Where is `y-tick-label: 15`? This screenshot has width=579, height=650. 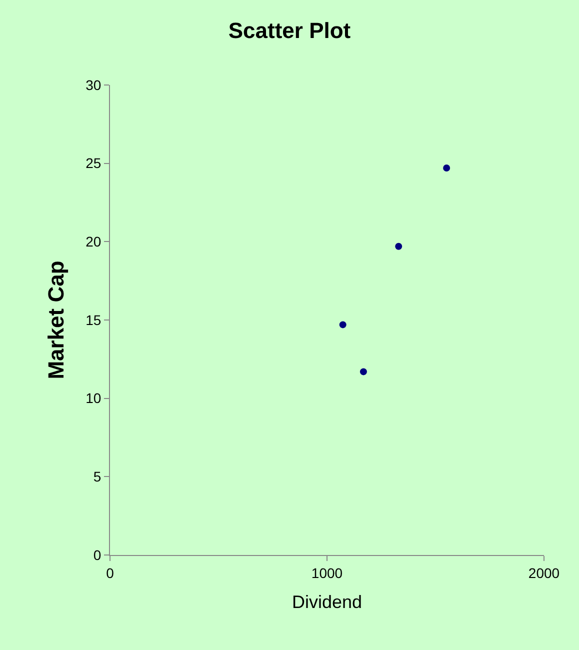
y-tick-label: 15 is located at coordinates (94, 320).